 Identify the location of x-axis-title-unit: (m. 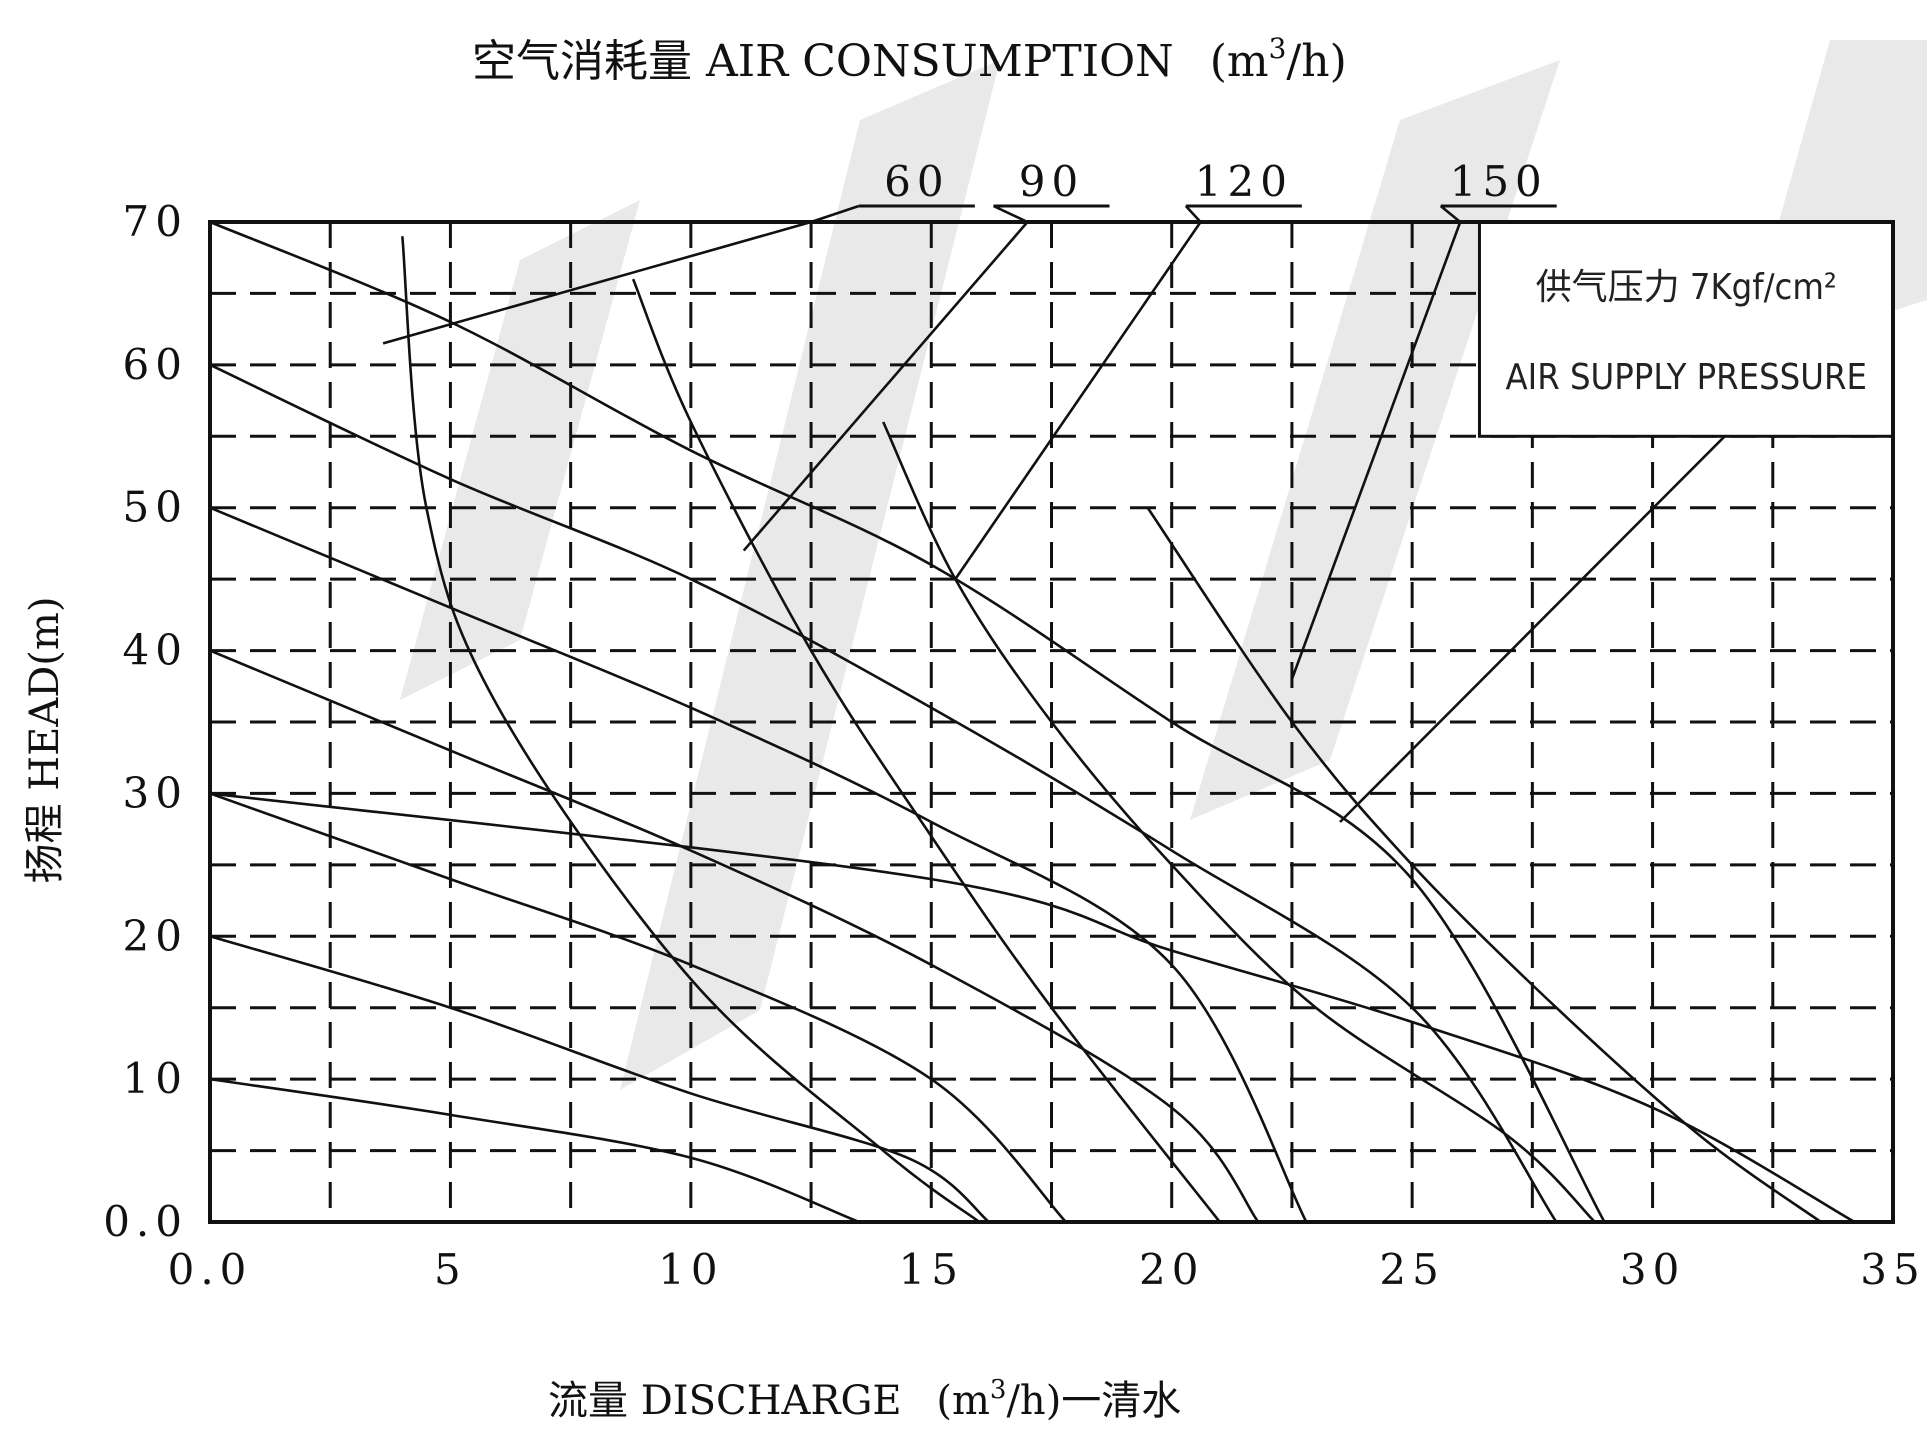
(963, 1401).